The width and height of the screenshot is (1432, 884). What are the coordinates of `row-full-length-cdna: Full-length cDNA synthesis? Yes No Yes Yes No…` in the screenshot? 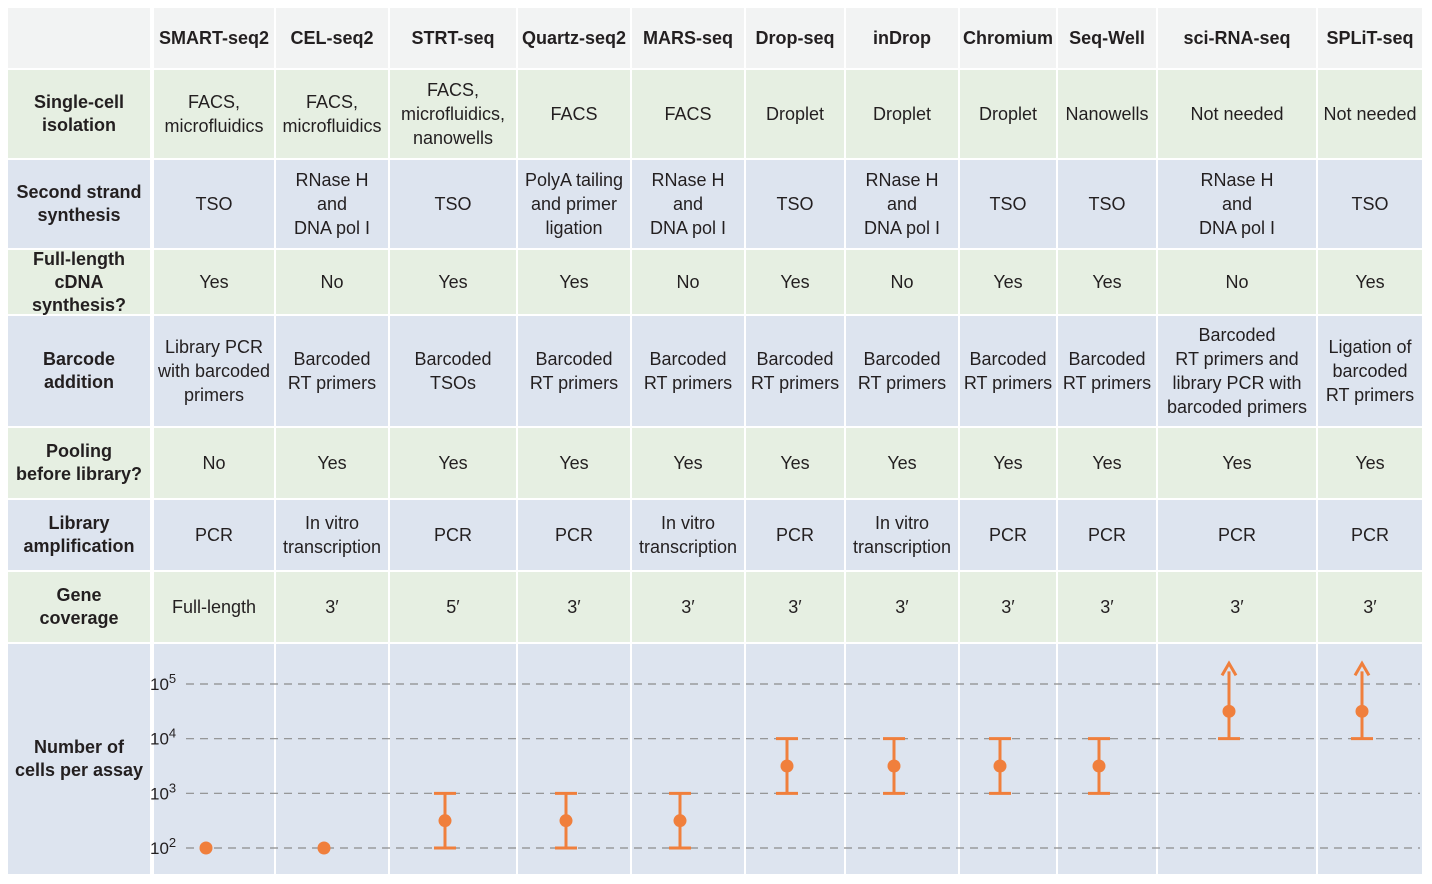 It's located at (715, 282).